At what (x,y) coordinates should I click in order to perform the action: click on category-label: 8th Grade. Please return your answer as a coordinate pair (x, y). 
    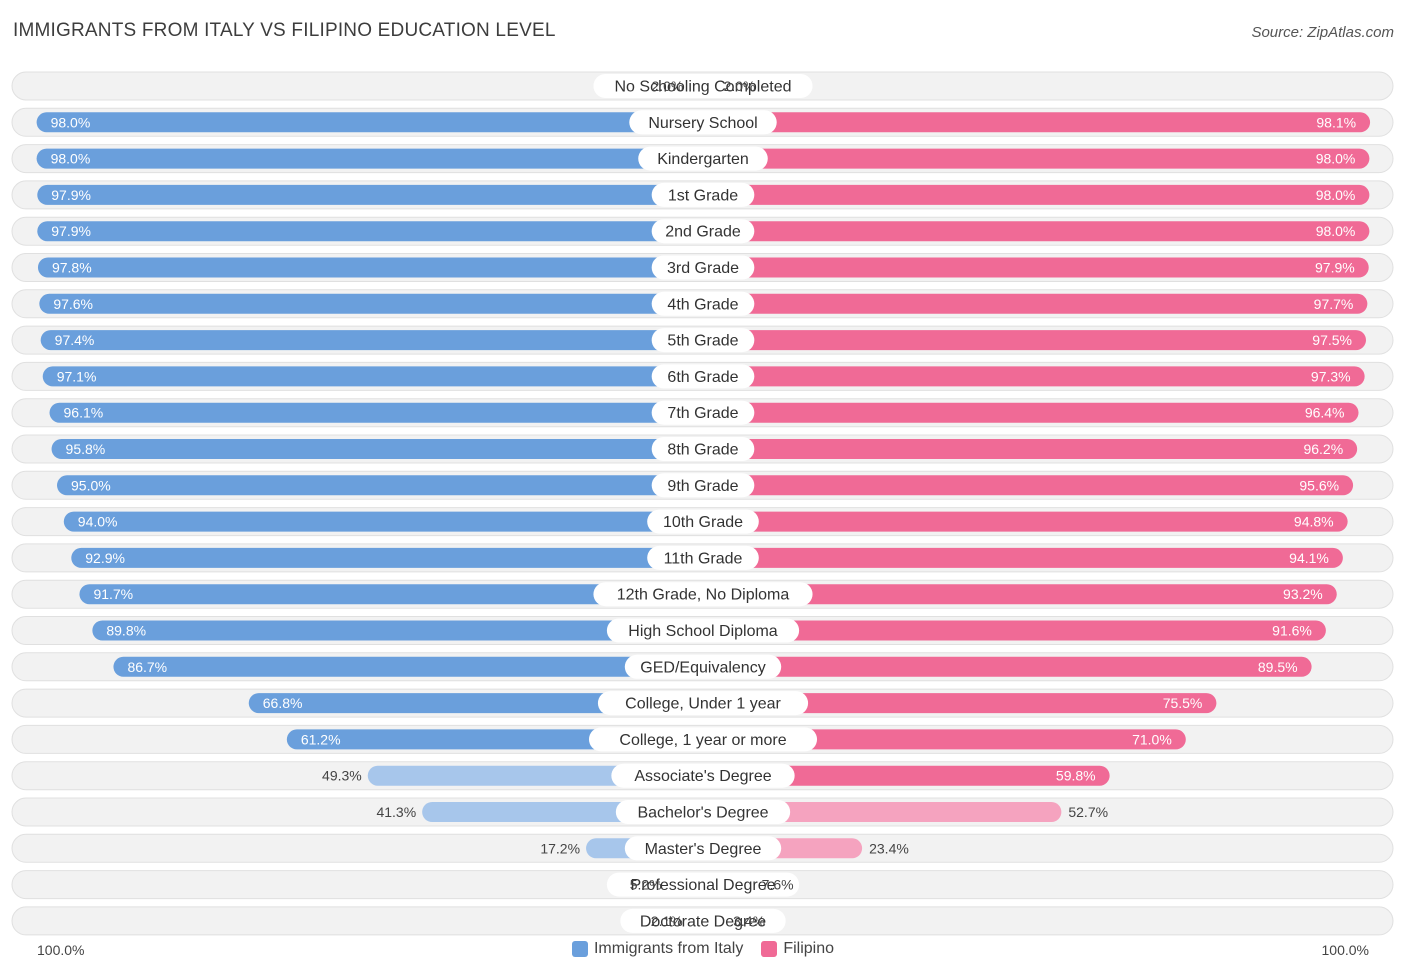
    Looking at the image, I should click on (702, 450).